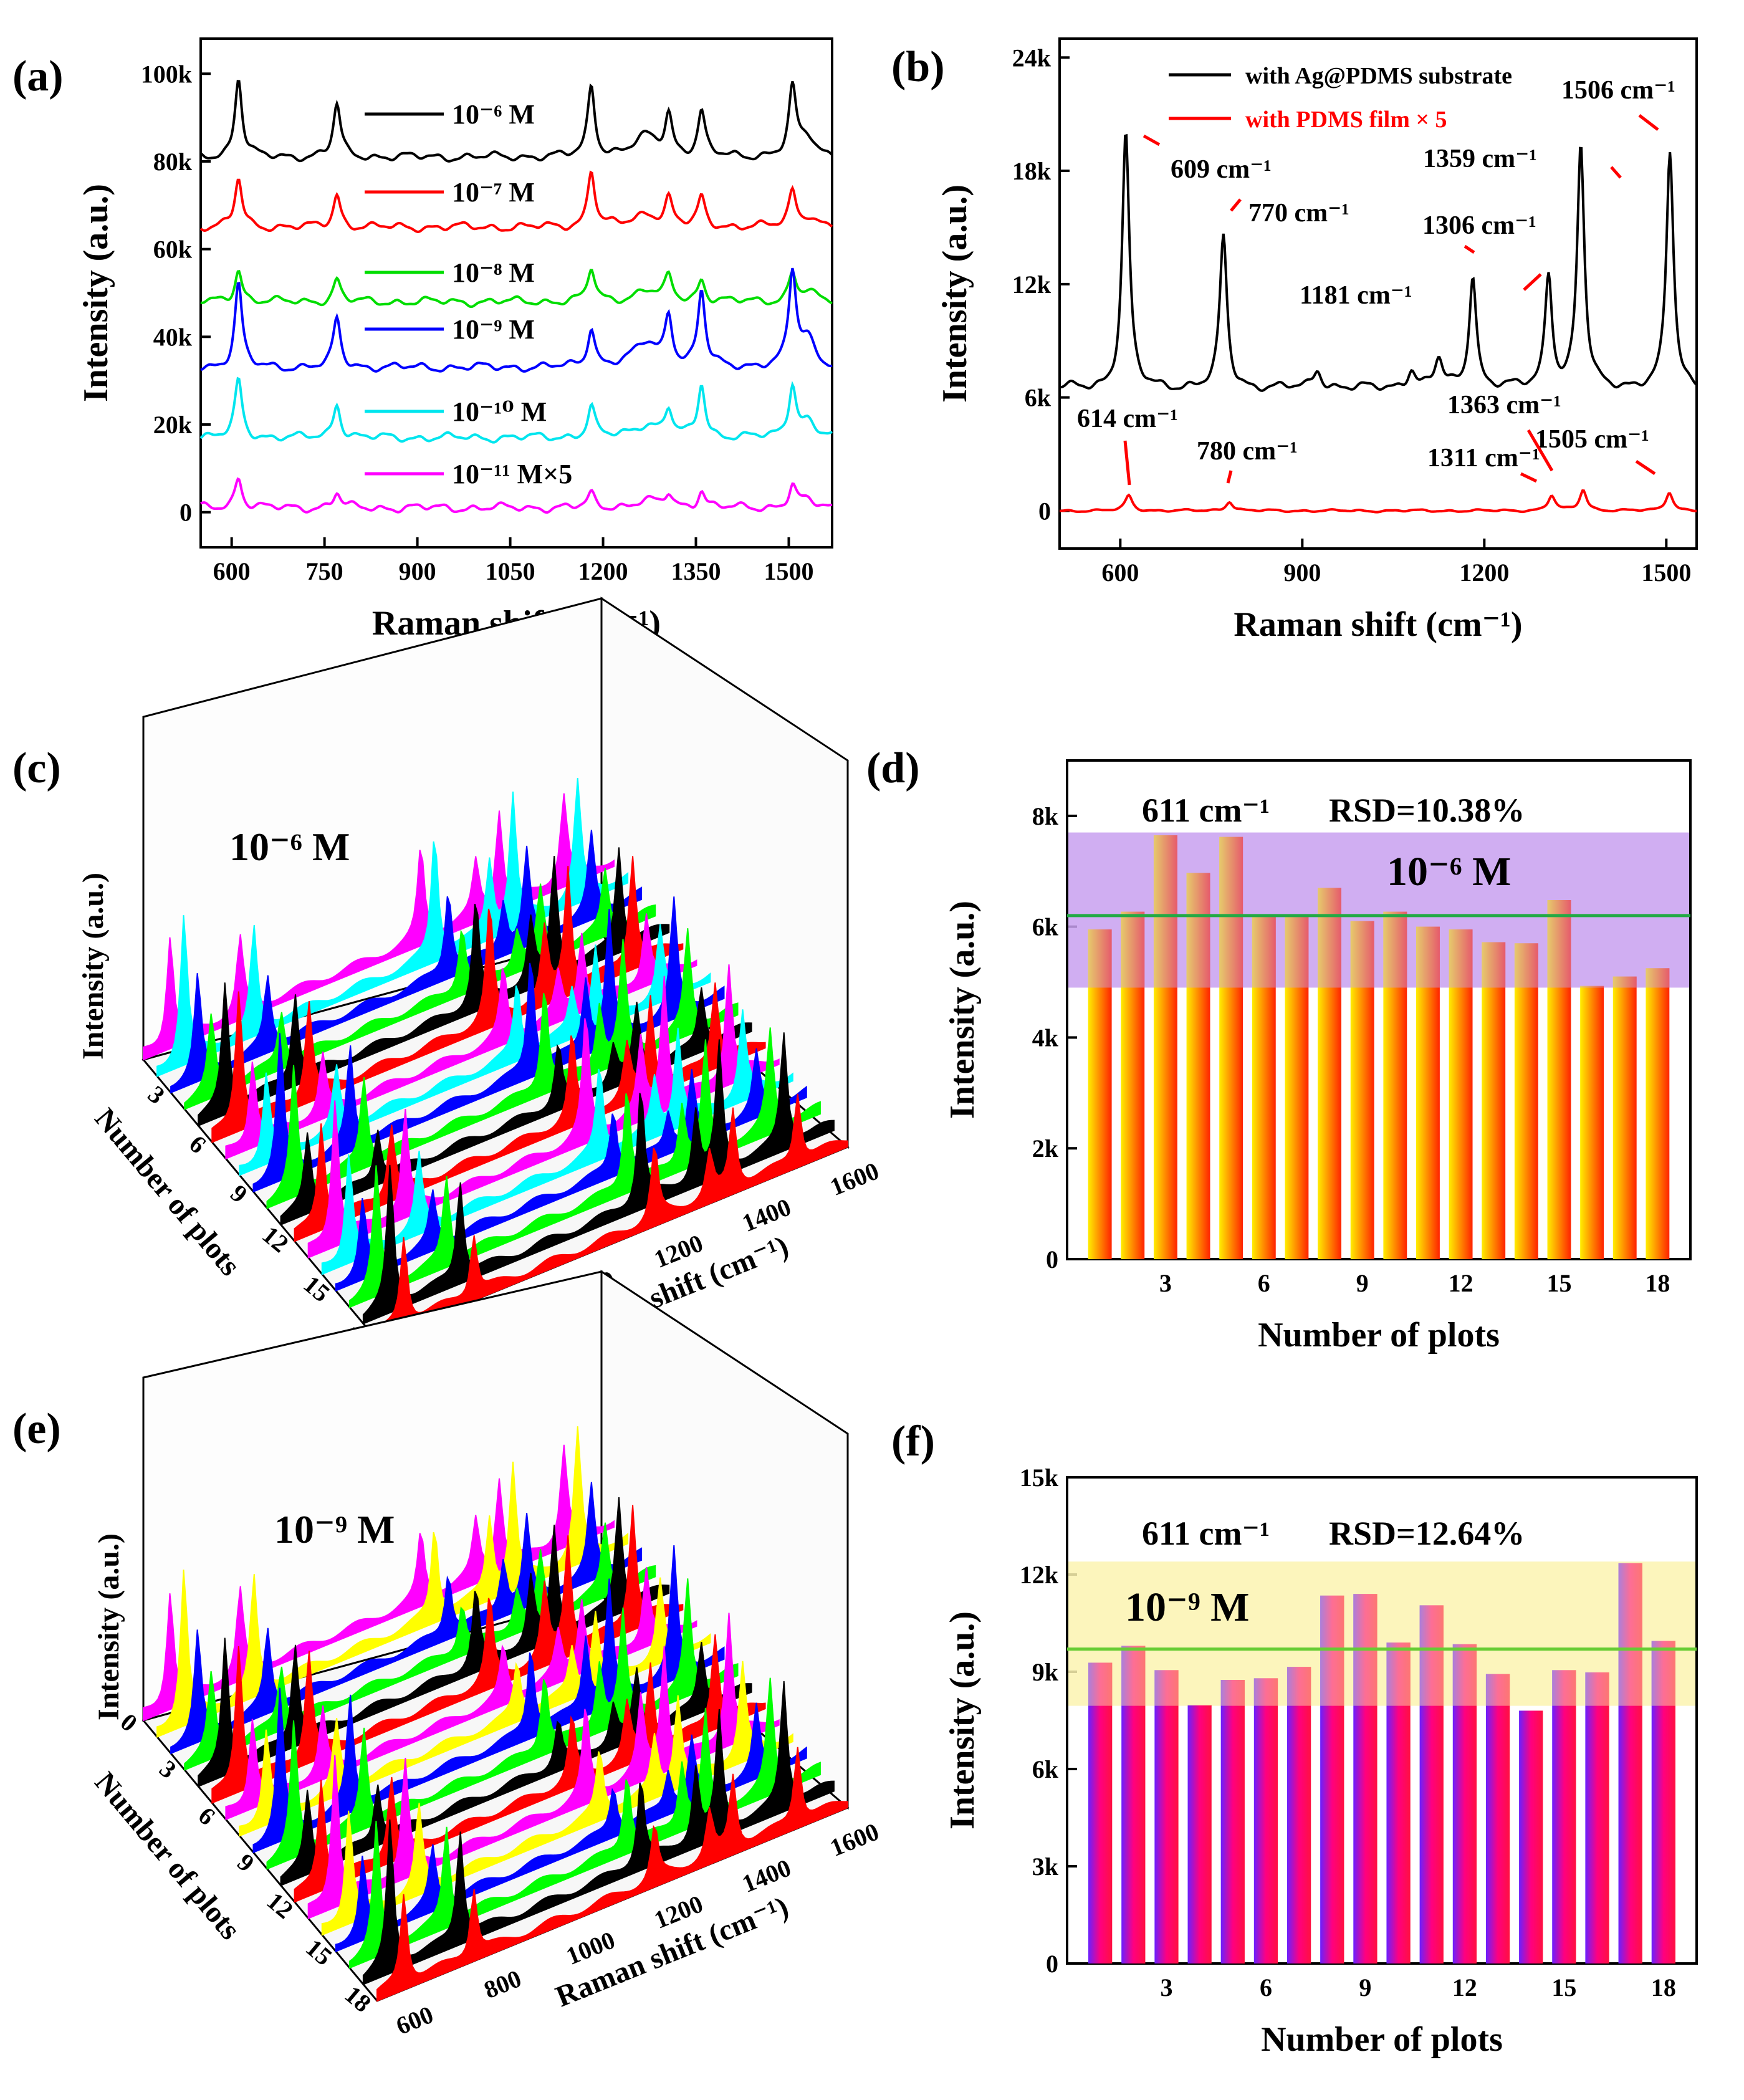 The height and width of the screenshot is (2100, 1744). Describe the element at coordinates (502, 1984) in the screenshot. I see `e-xtick-label: 800` at that location.